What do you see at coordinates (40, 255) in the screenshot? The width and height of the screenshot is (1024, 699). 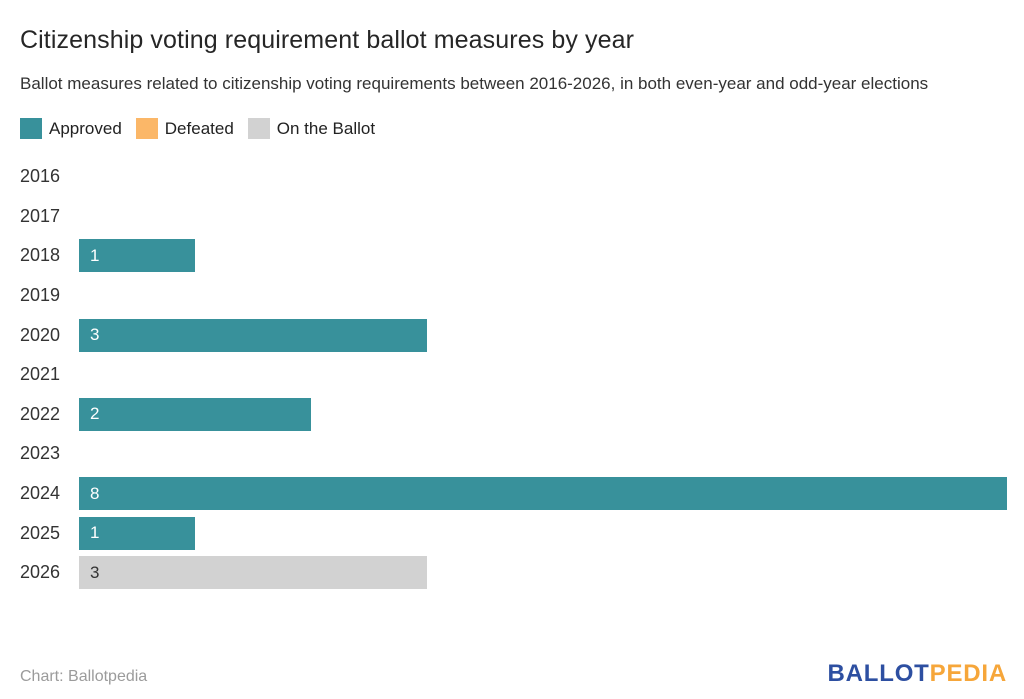 I see `year-label: 2018` at bounding box center [40, 255].